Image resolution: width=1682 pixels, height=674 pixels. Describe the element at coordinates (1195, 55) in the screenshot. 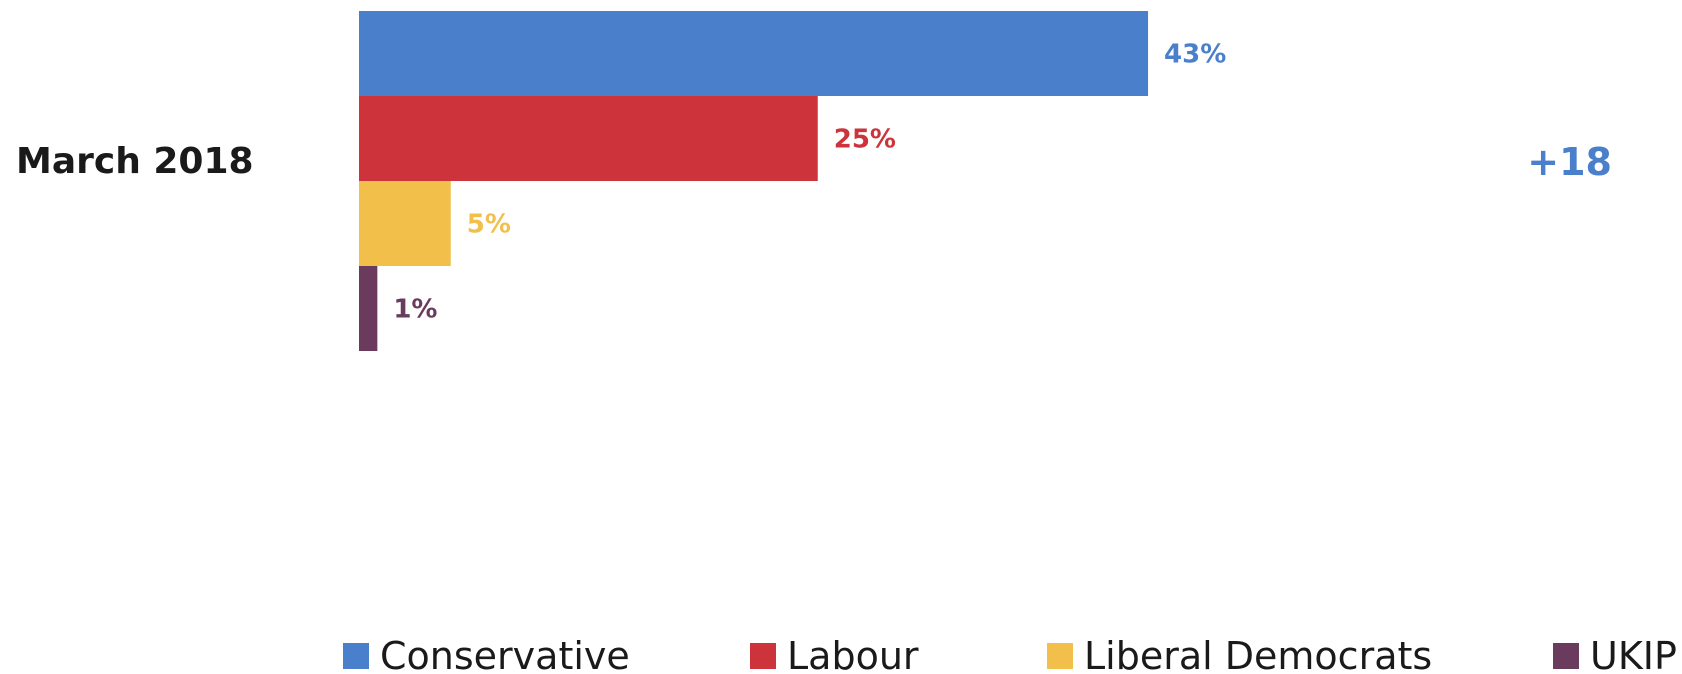

I see `value-label-conservative: 43%` at that location.